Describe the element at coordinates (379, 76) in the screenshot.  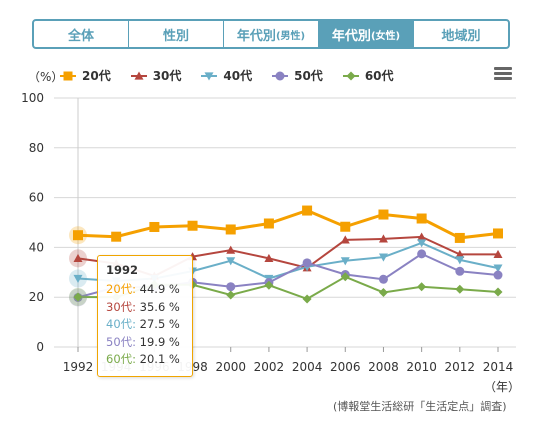
I see `legend-label: 60代` at that location.